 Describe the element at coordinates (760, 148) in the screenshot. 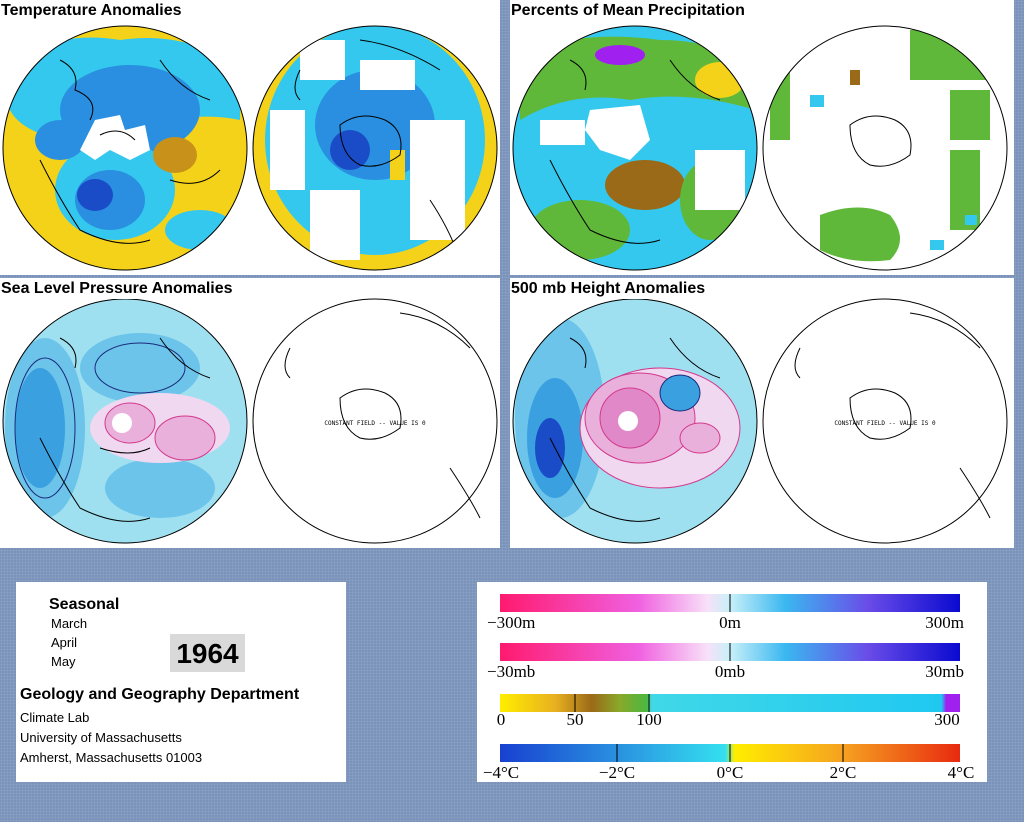

I see `precipitation-maps` at that location.